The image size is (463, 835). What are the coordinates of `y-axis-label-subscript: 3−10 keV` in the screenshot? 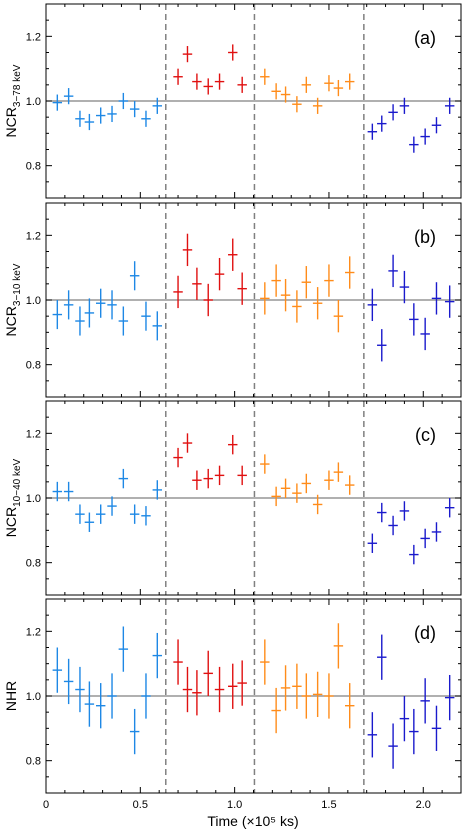 It's located at (17, 284).